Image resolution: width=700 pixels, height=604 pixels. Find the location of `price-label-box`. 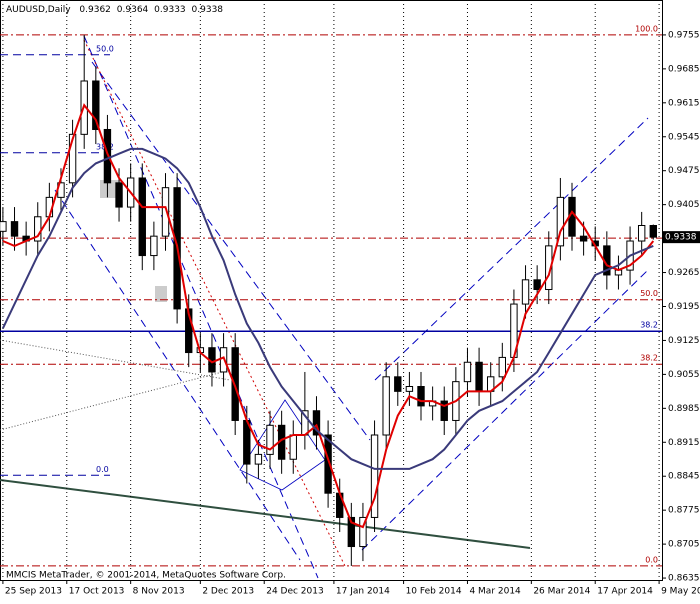

price-label-box is located at coordinates (681, 237).